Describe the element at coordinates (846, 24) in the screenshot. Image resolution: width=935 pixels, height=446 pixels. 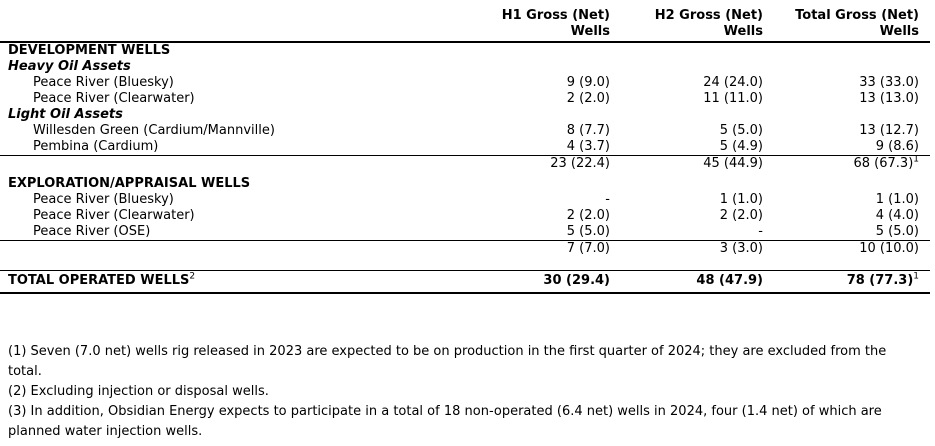
I see `header-col-total: Total Gross (Net) Wells` at that location.